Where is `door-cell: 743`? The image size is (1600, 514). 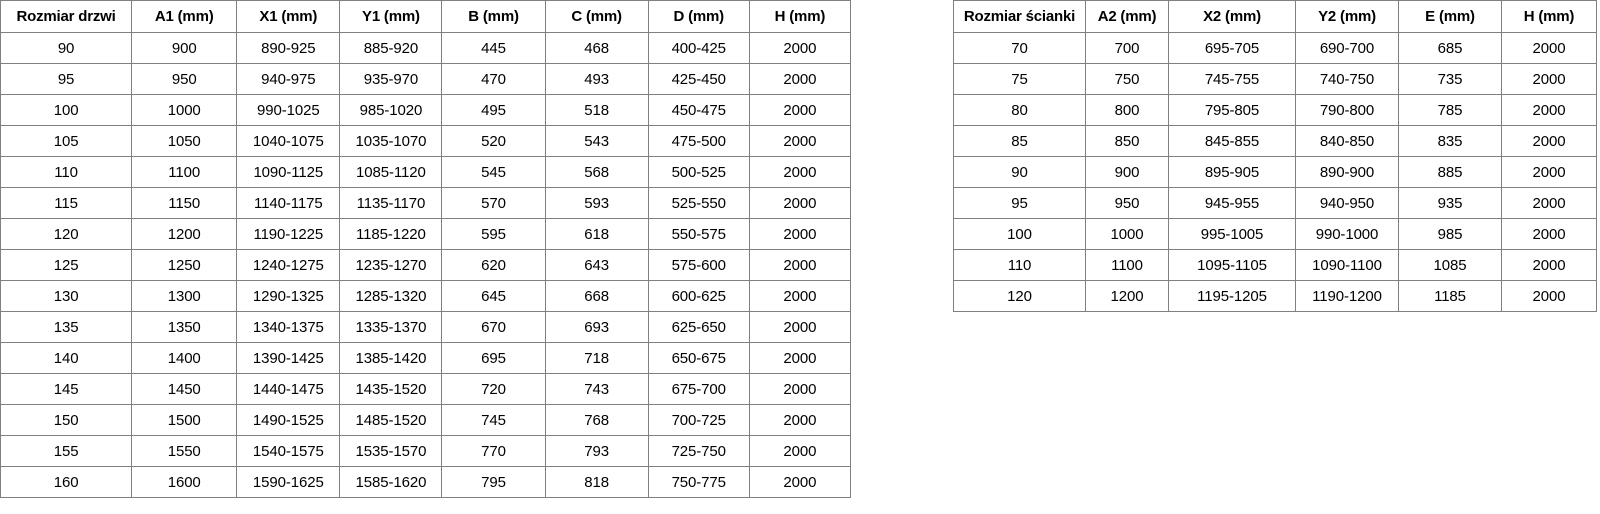 door-cell: 743 is located at coordinates (596, 389).